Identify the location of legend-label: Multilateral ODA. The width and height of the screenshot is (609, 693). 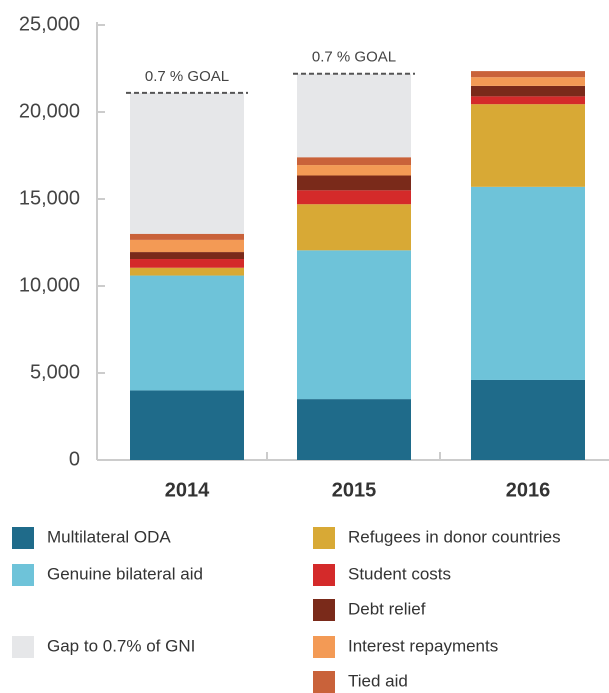
(109, 536).